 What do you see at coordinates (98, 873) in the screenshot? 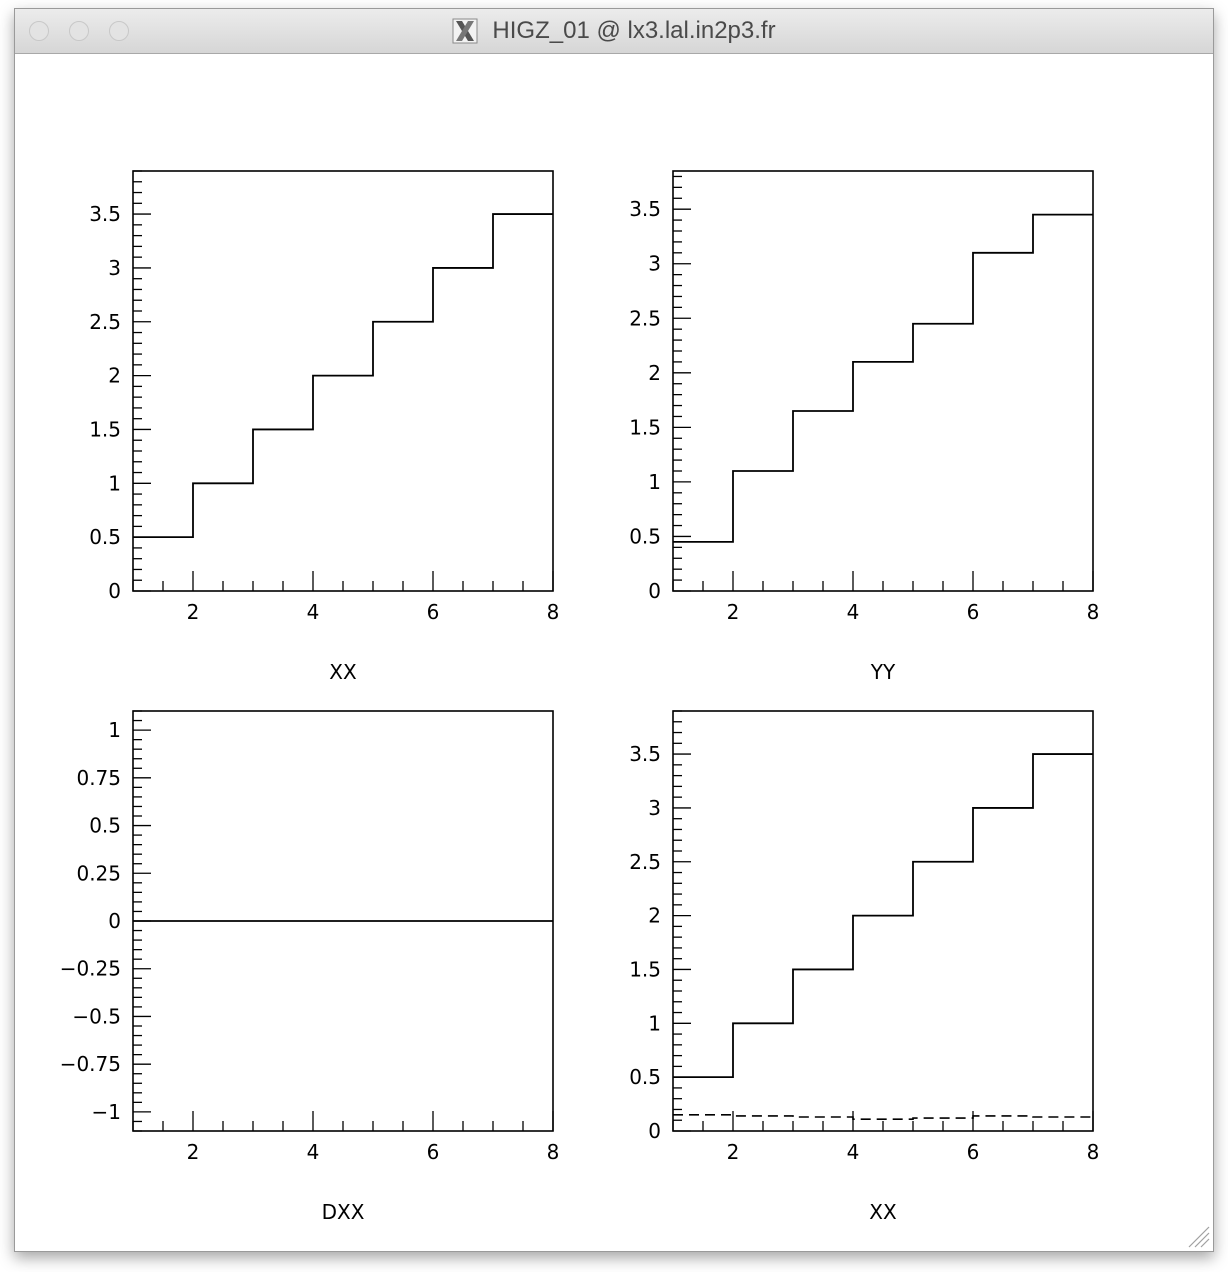
I see `y-tick-label: 0.25` at bounding box center [98, 873].